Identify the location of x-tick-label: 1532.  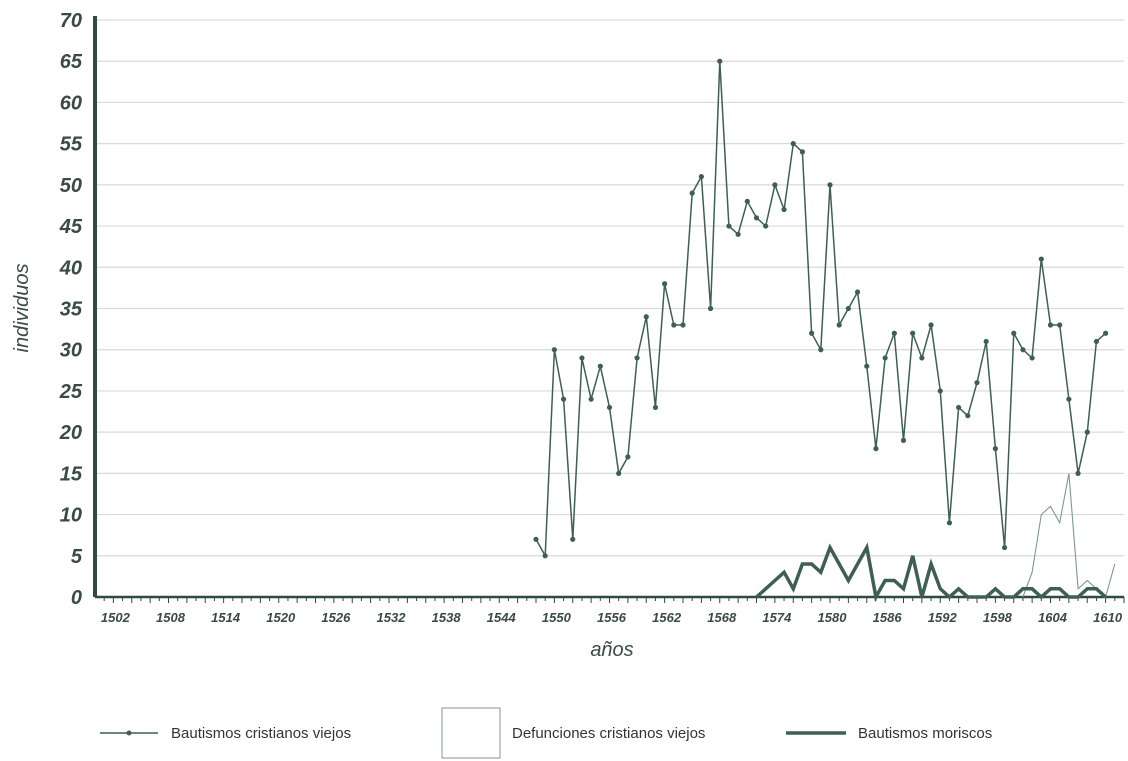
(392, 617).